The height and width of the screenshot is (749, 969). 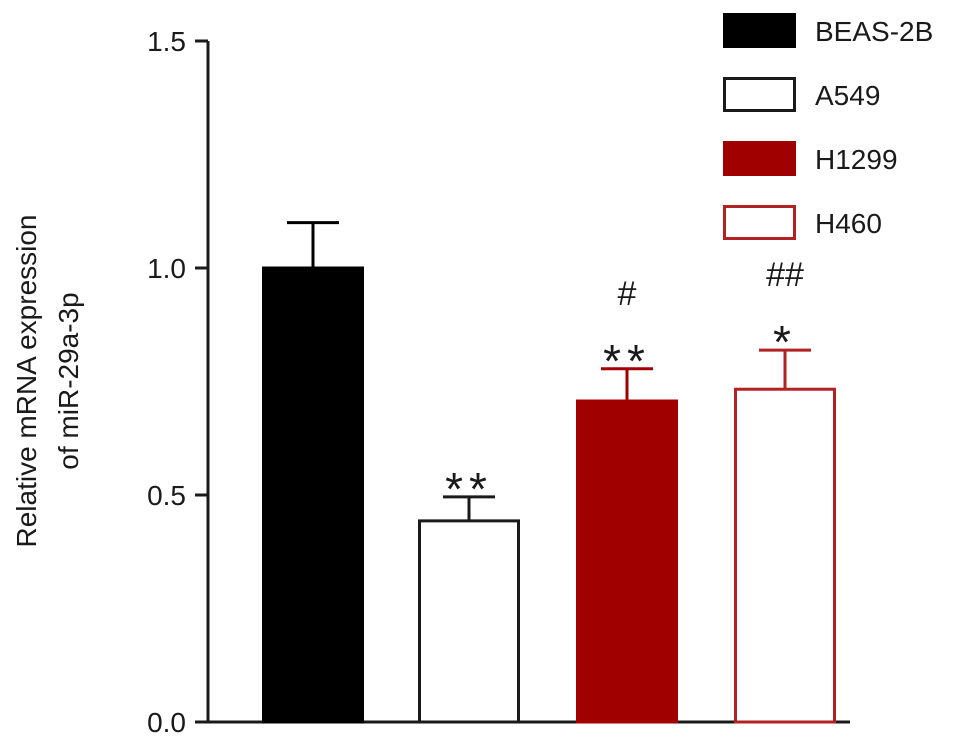 I want to click on significance-annotation: #, so click(x=627, y=294).